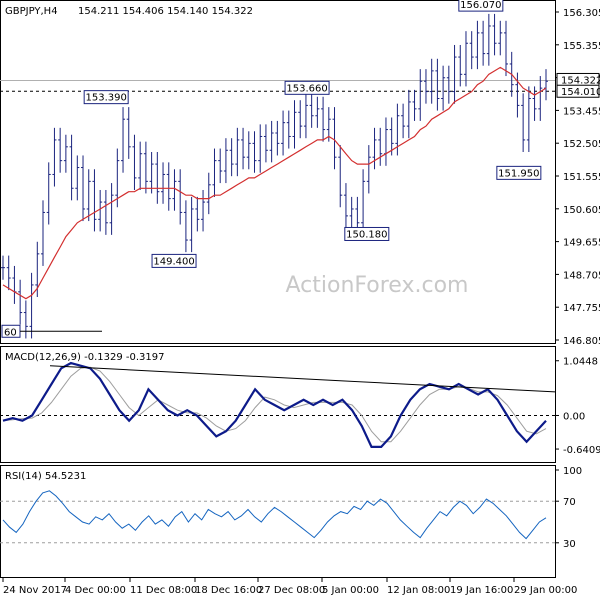 The height and width of the screenshot is (600, 600). Describe the element at coordinates (580, 80) in the screenshot. I see `current-price-label: 154.322` at that location.